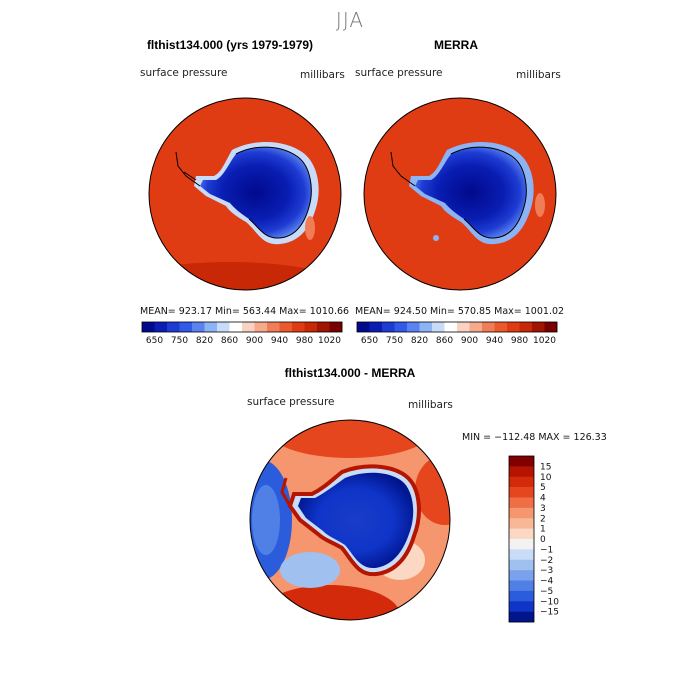 The image size is (700, 700). What do you see at coordinates (310, 228) in the screenshot?
I see `panel1-ocean-blob` at bounding box center [310, 228].